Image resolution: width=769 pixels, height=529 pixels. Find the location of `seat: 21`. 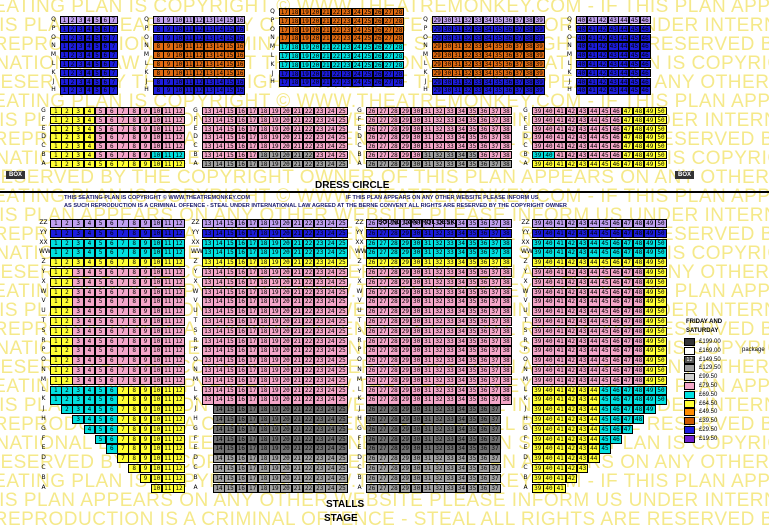

seat: 21 is located at coordinates (297, 331).